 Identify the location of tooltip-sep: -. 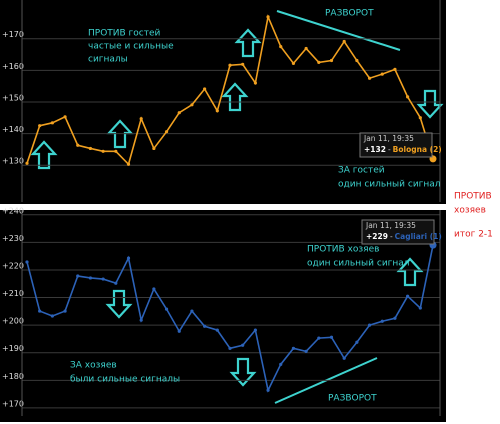
(389, 149).